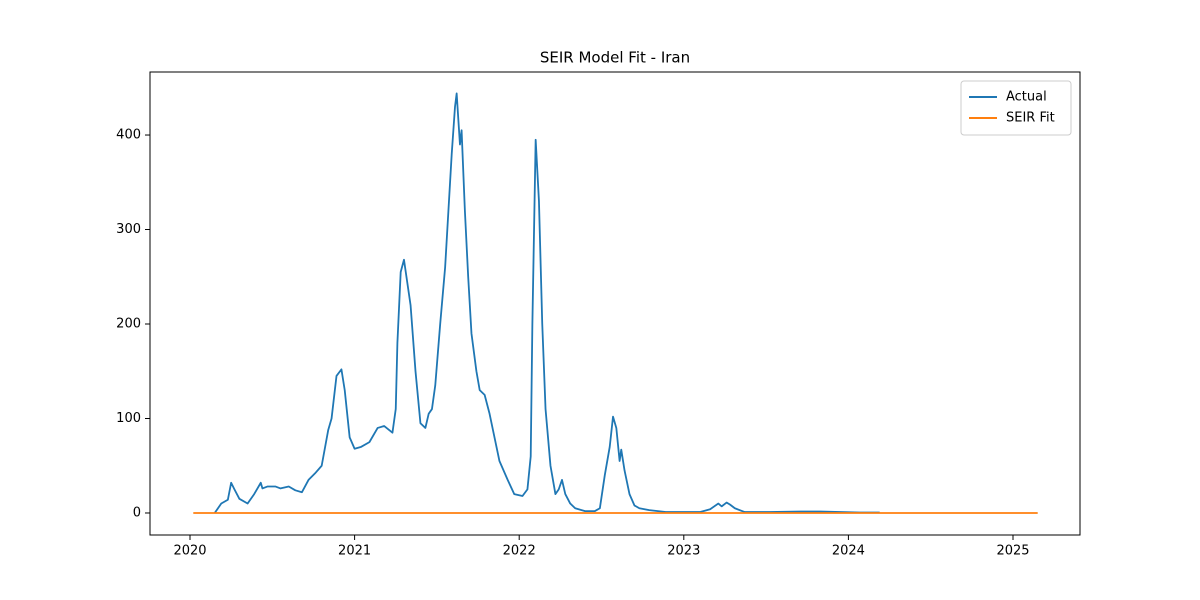 The height and width of the screenshot is (600, 1200). What do you see at coordinates (615, 58) in the screenshot?
I see `chart-title: SEIR Model Fit - Iran` at bounding box center [615, 58].